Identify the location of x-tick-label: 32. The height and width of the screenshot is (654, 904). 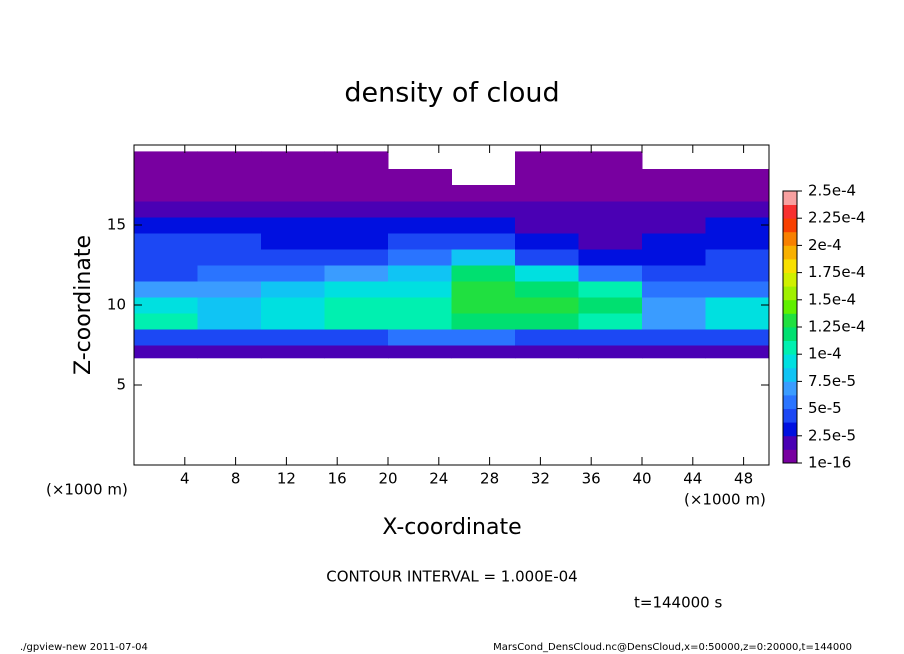
(540, 479).